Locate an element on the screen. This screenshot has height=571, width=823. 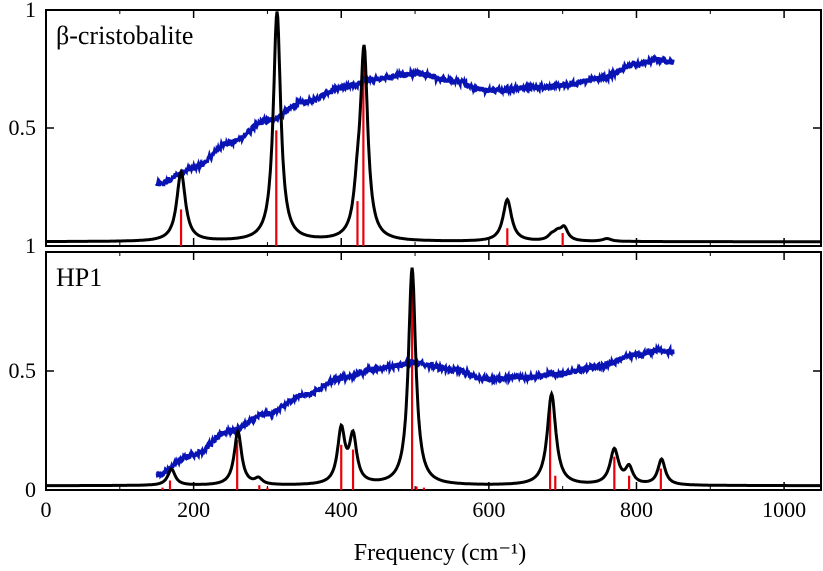
x-tick-label: 0 is located at coordinates (46, 509).